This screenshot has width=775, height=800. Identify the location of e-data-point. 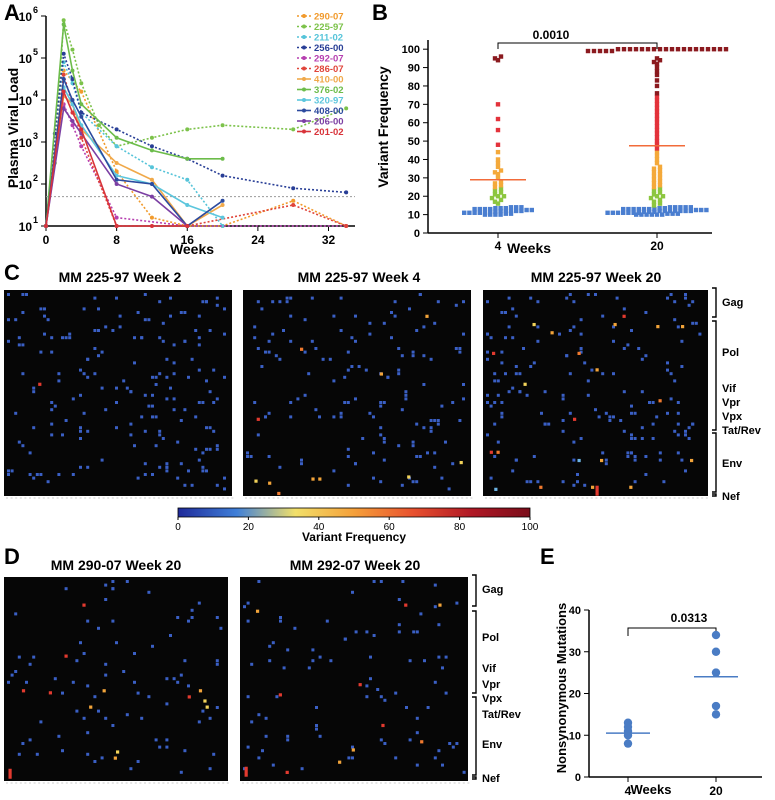
(628, 743).